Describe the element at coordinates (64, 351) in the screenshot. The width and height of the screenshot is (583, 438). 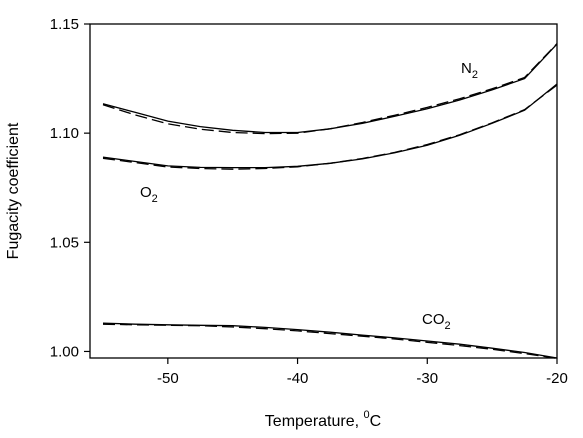
I see `y-tick-label: 1.00` at that location.